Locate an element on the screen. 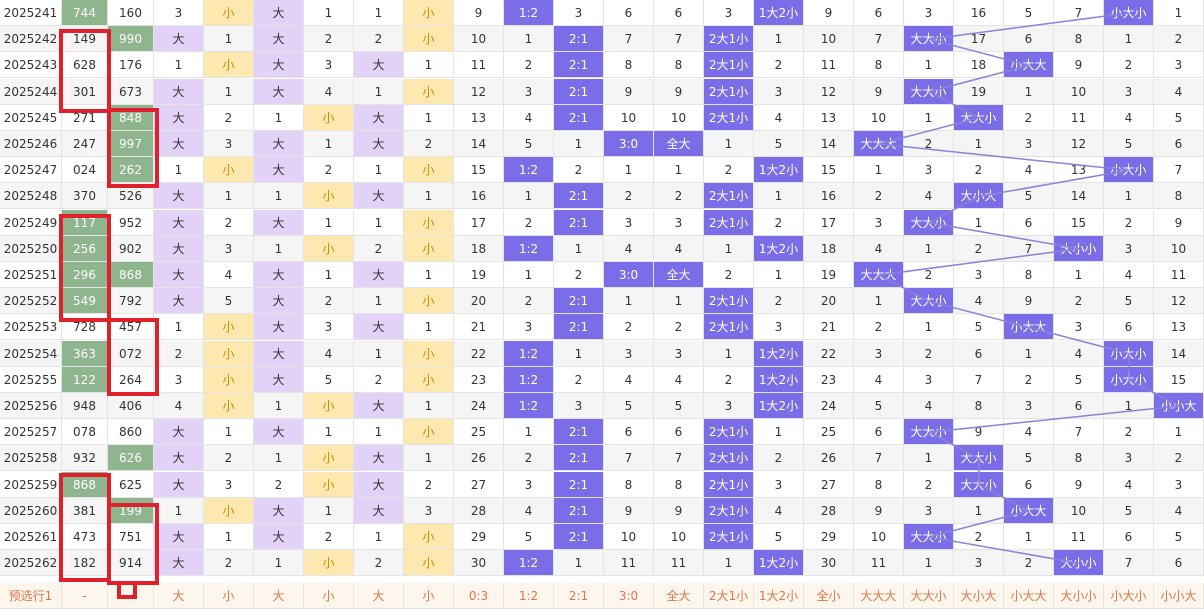  table-cell: 182 is located at coordinates (85, 563).